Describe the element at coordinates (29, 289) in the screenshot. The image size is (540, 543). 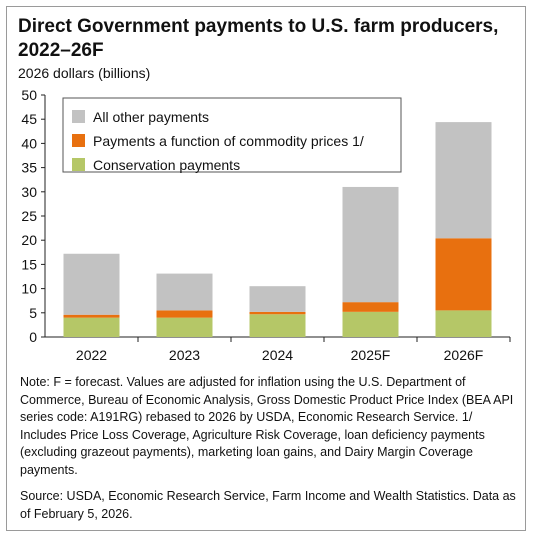
I see `y-tick-label: 10` at that location.